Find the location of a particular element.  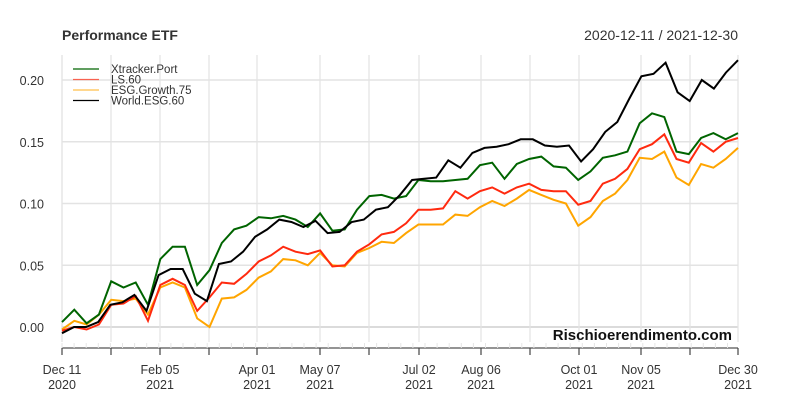

x-tick-label: Nov 05 is located at coordinates (641, 370).